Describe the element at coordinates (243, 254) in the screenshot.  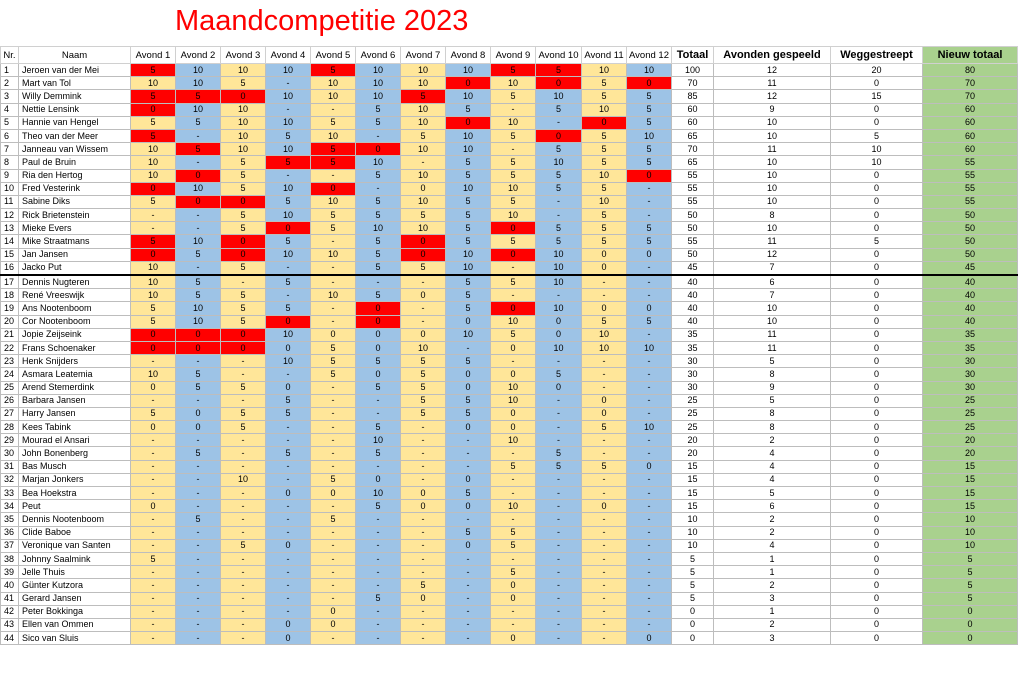
I see `score-avond-3: 0` at that location.